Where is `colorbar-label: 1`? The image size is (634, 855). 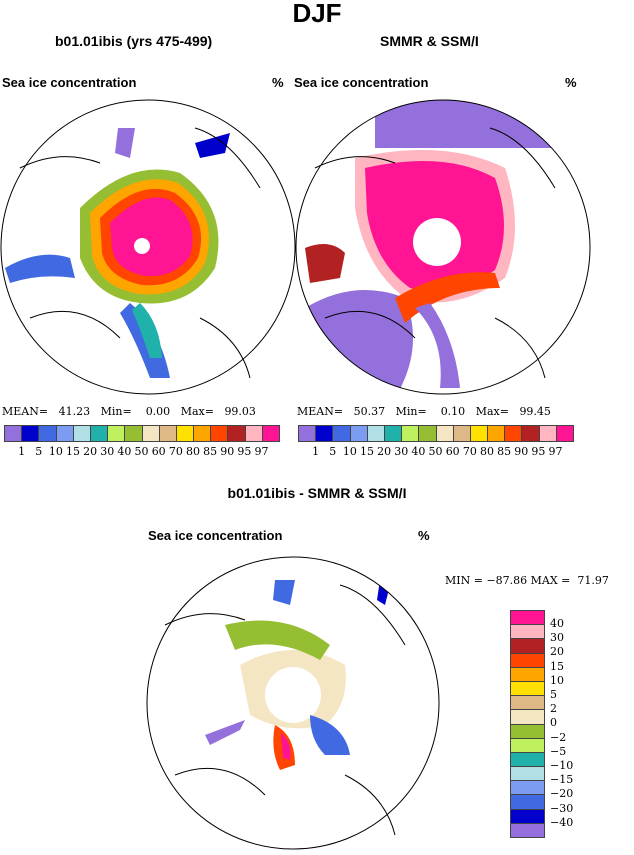
colorbar-label: 1 is located at coordinates (316, 451).